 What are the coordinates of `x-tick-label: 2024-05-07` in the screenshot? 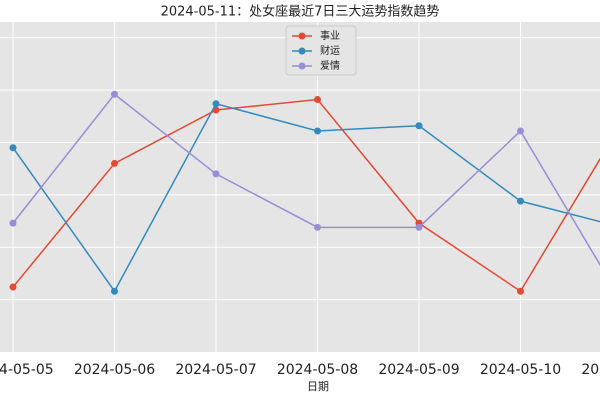 It's located at (215, 370).